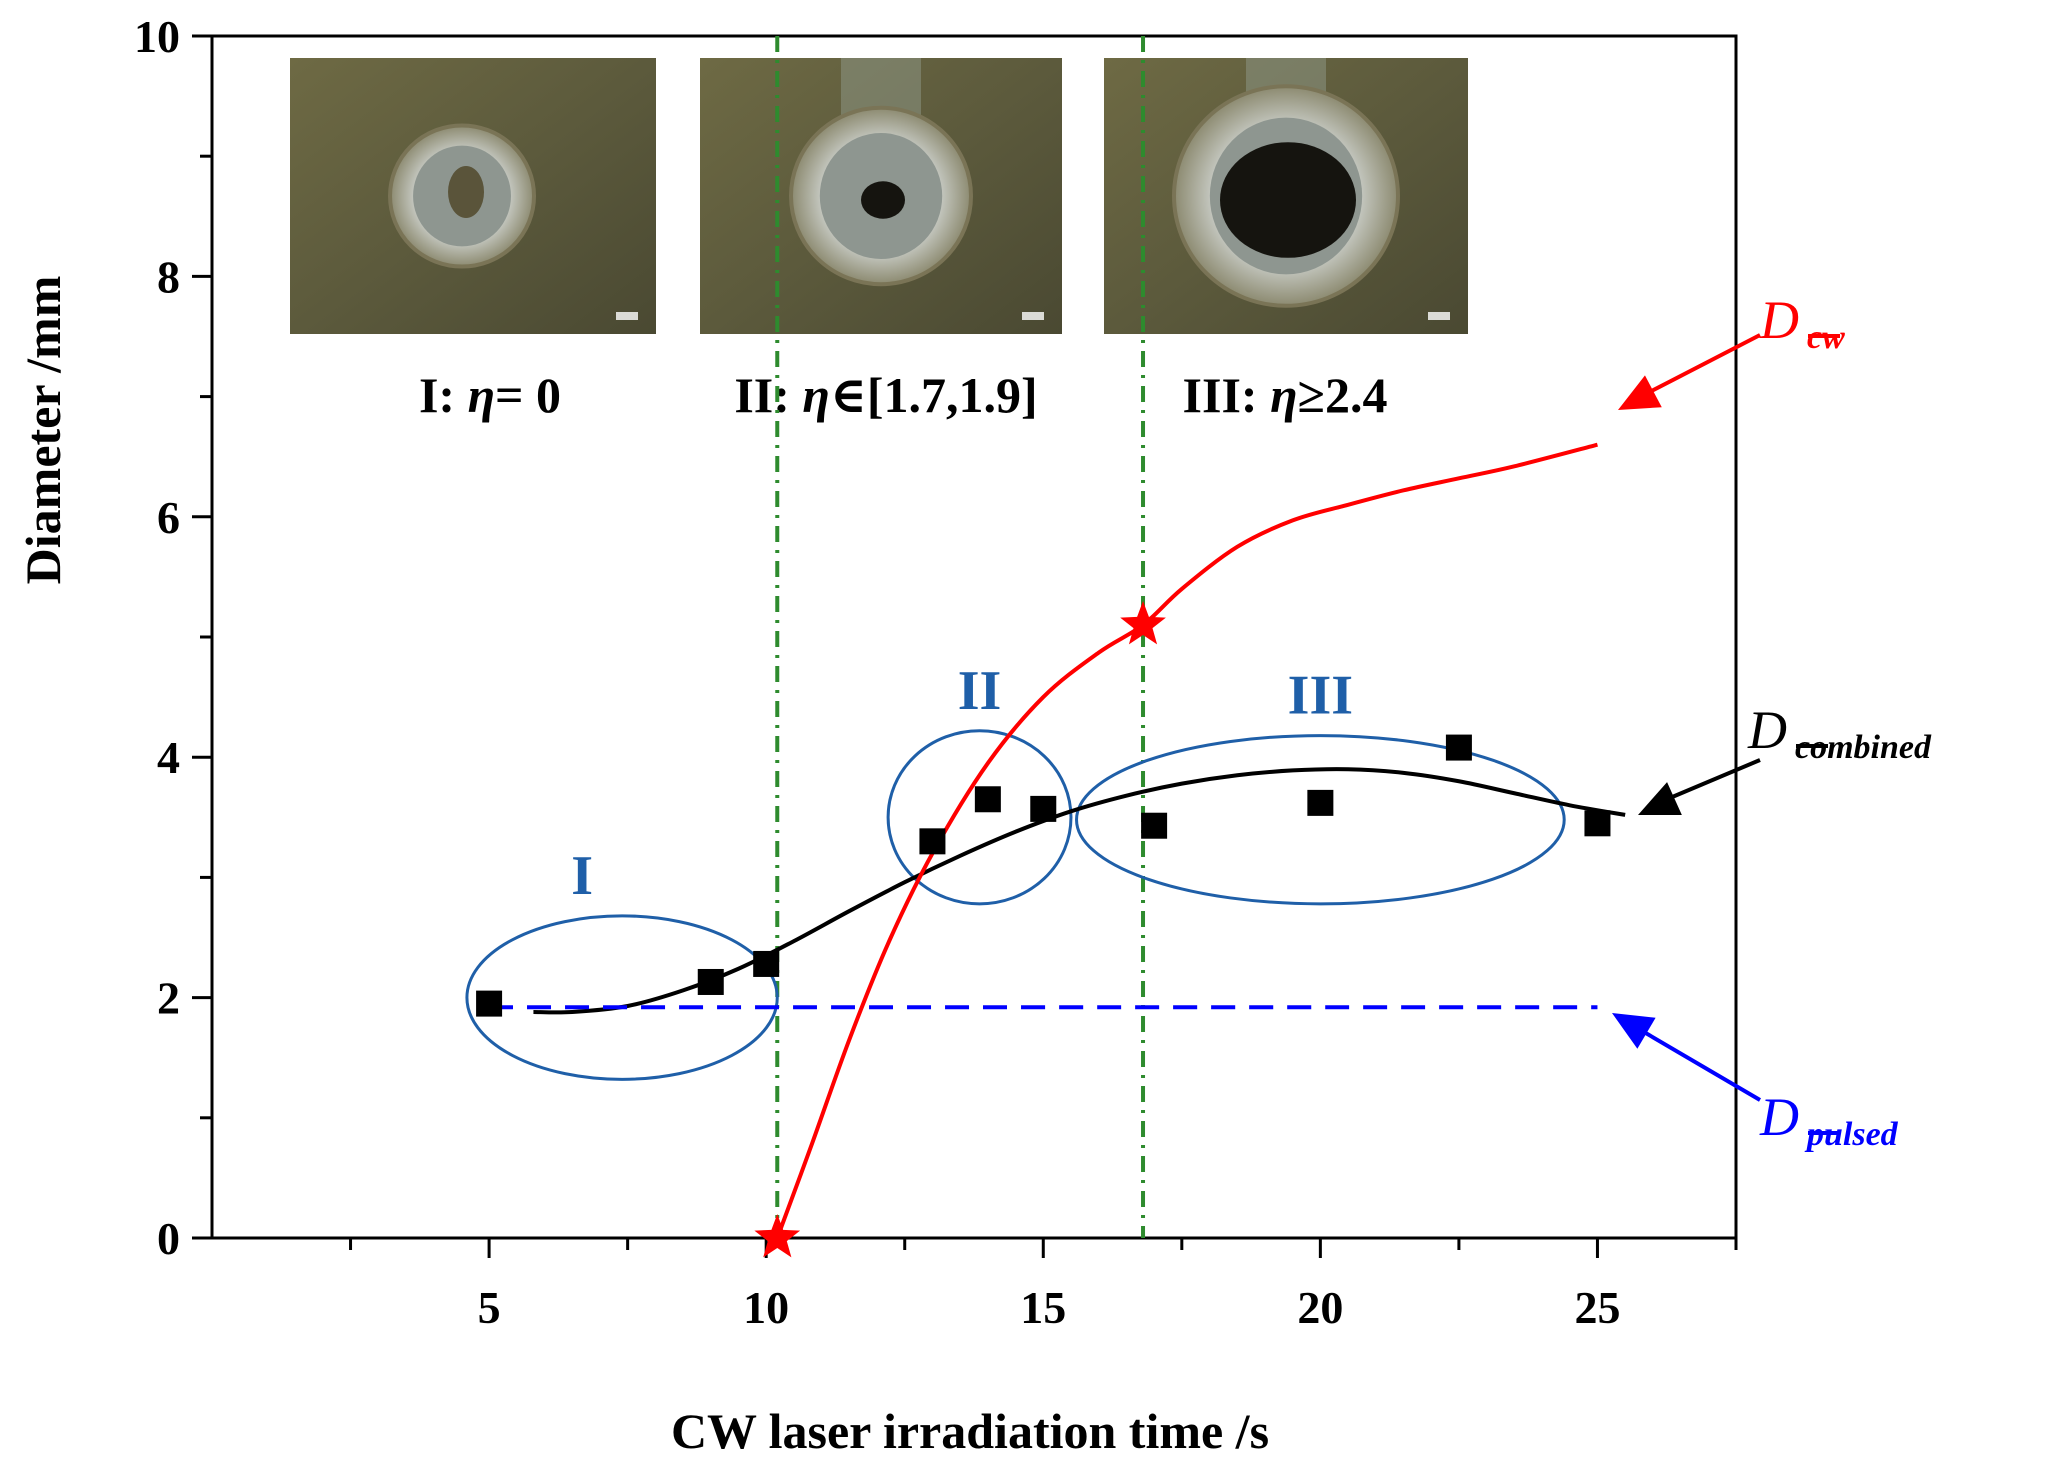 This screenshot has width=2046, height=1470. What do you see at coordinates (528, 395) in the screenshot?
I see `caption-range: = 0` at bounding box center [528, 395].